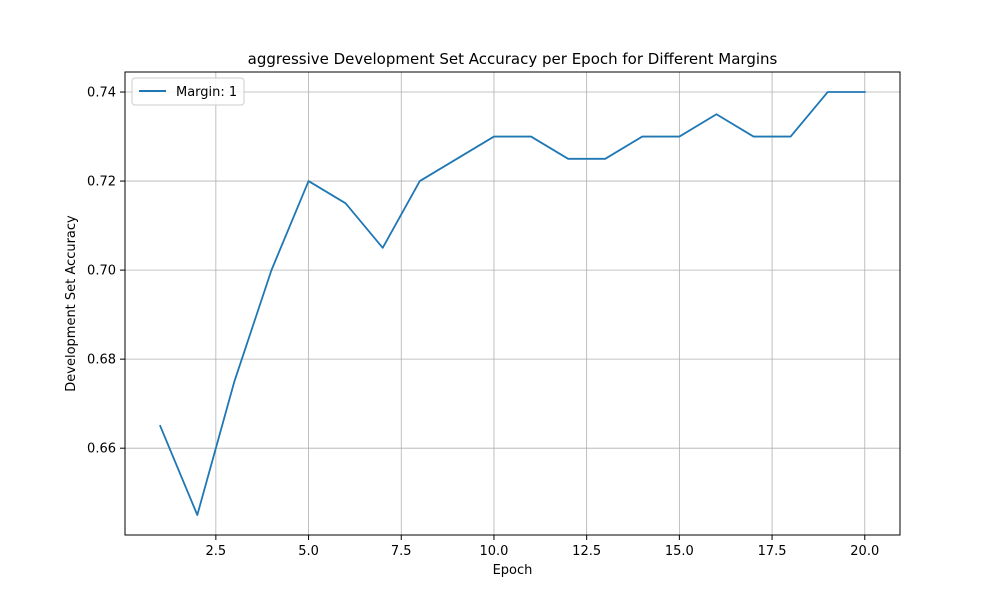  I want to click on x-tick-label: 2.5, so click(216, 551).